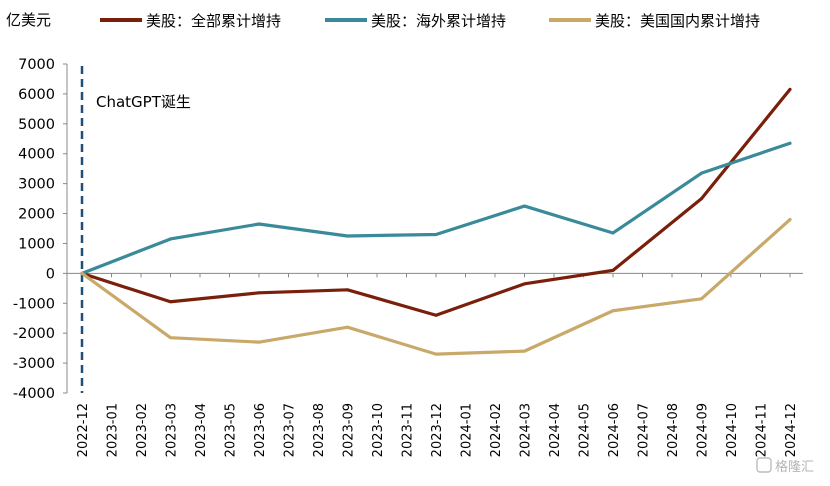  I want to click on x-tick-label: 2024-04, so click(555, 430).